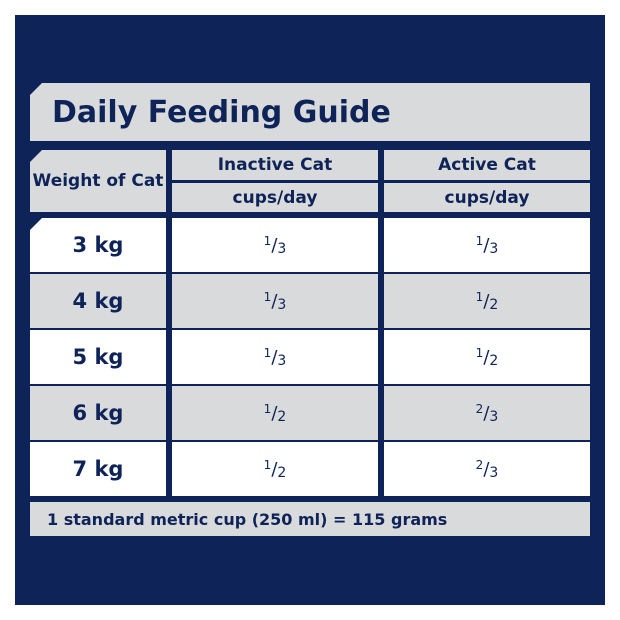 This screenshot has height=620, width=620. Describe the element at coordinates (487, 245) in the screenshot. I see `row-active-amount: 1/3` at that location.